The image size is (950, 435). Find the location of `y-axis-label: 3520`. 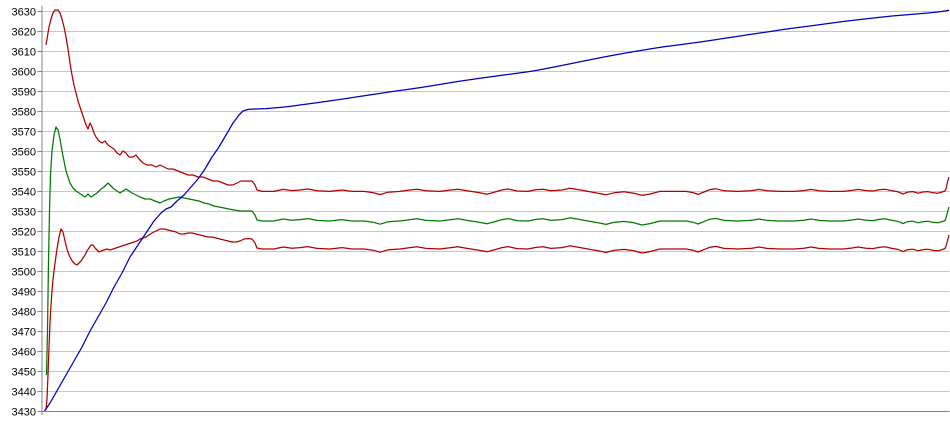

y-axis-label: 3520 is located at coordinates (24, 233).